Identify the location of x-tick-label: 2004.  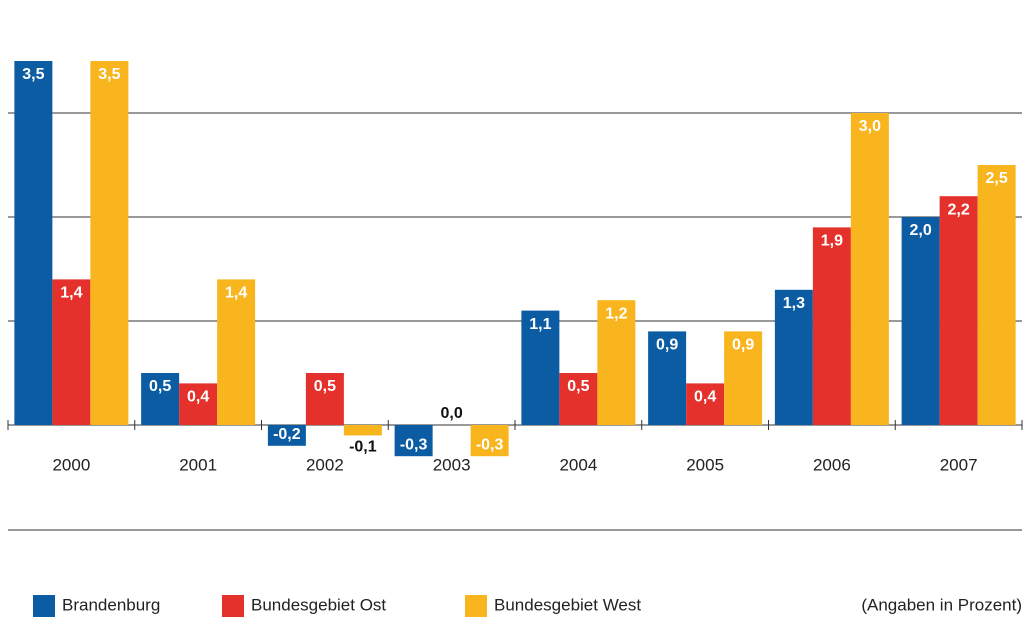
(578, 464).